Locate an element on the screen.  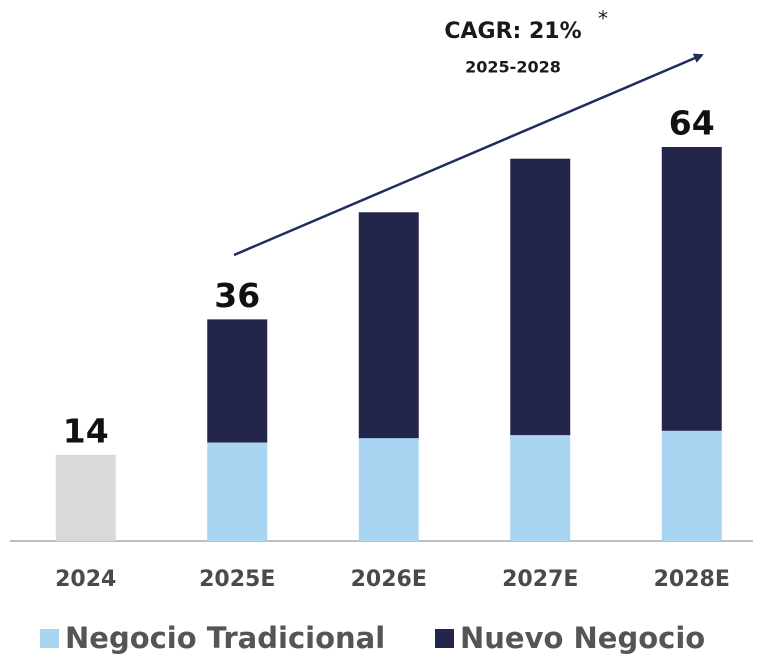
legend-label: Nuevo Negocio is located at coordinates (582, 638).